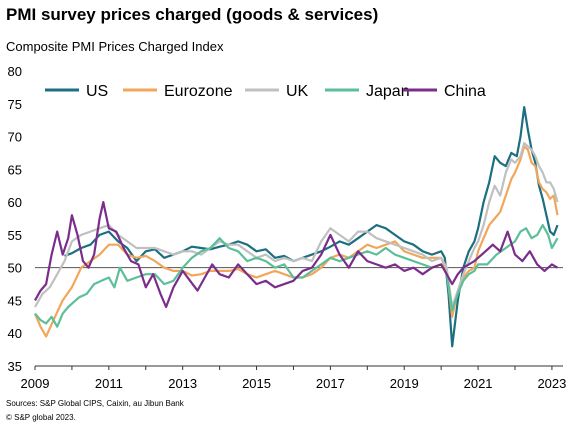 The height and width of the screenshot is (430, 581). What do you see at coordinates (198, 91) in the screenshot?
I see `legend-label-eurozone: Eurozone` at bounding box center [198, 91].